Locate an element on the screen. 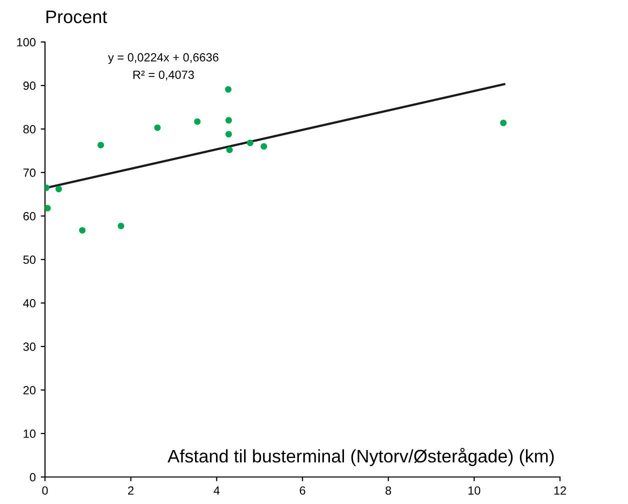  x-tick-label: 2 is located at coordinates (131, 490).